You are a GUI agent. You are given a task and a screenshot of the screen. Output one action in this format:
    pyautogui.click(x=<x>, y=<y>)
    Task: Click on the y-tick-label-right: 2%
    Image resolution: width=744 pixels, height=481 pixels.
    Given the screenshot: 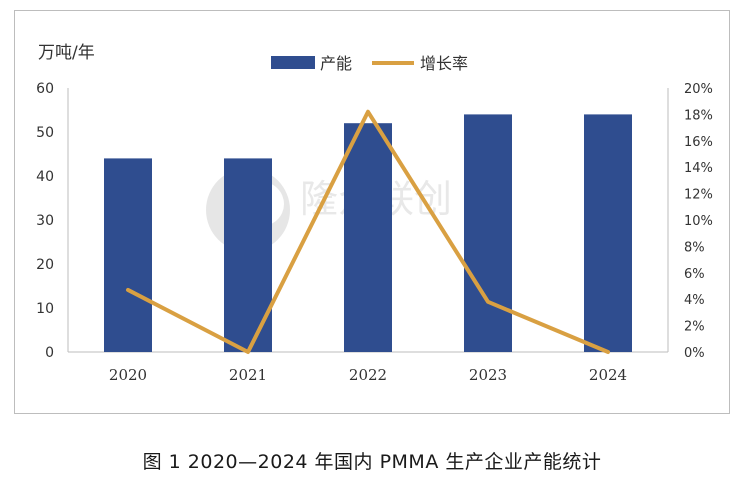 What is the action you would take?
    pyautogui.click(x=694, y=327)
    